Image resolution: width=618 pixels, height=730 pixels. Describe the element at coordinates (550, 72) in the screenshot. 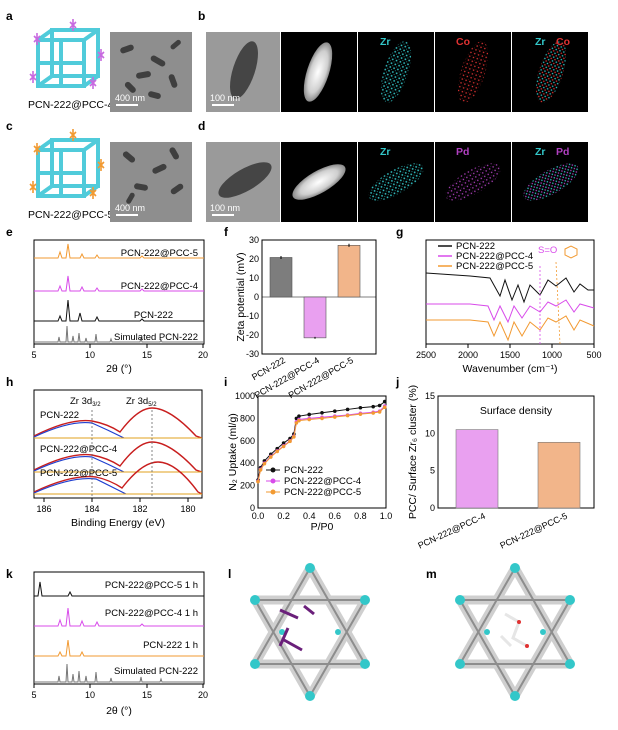

I see `eds-map-overlay-b` at that location.